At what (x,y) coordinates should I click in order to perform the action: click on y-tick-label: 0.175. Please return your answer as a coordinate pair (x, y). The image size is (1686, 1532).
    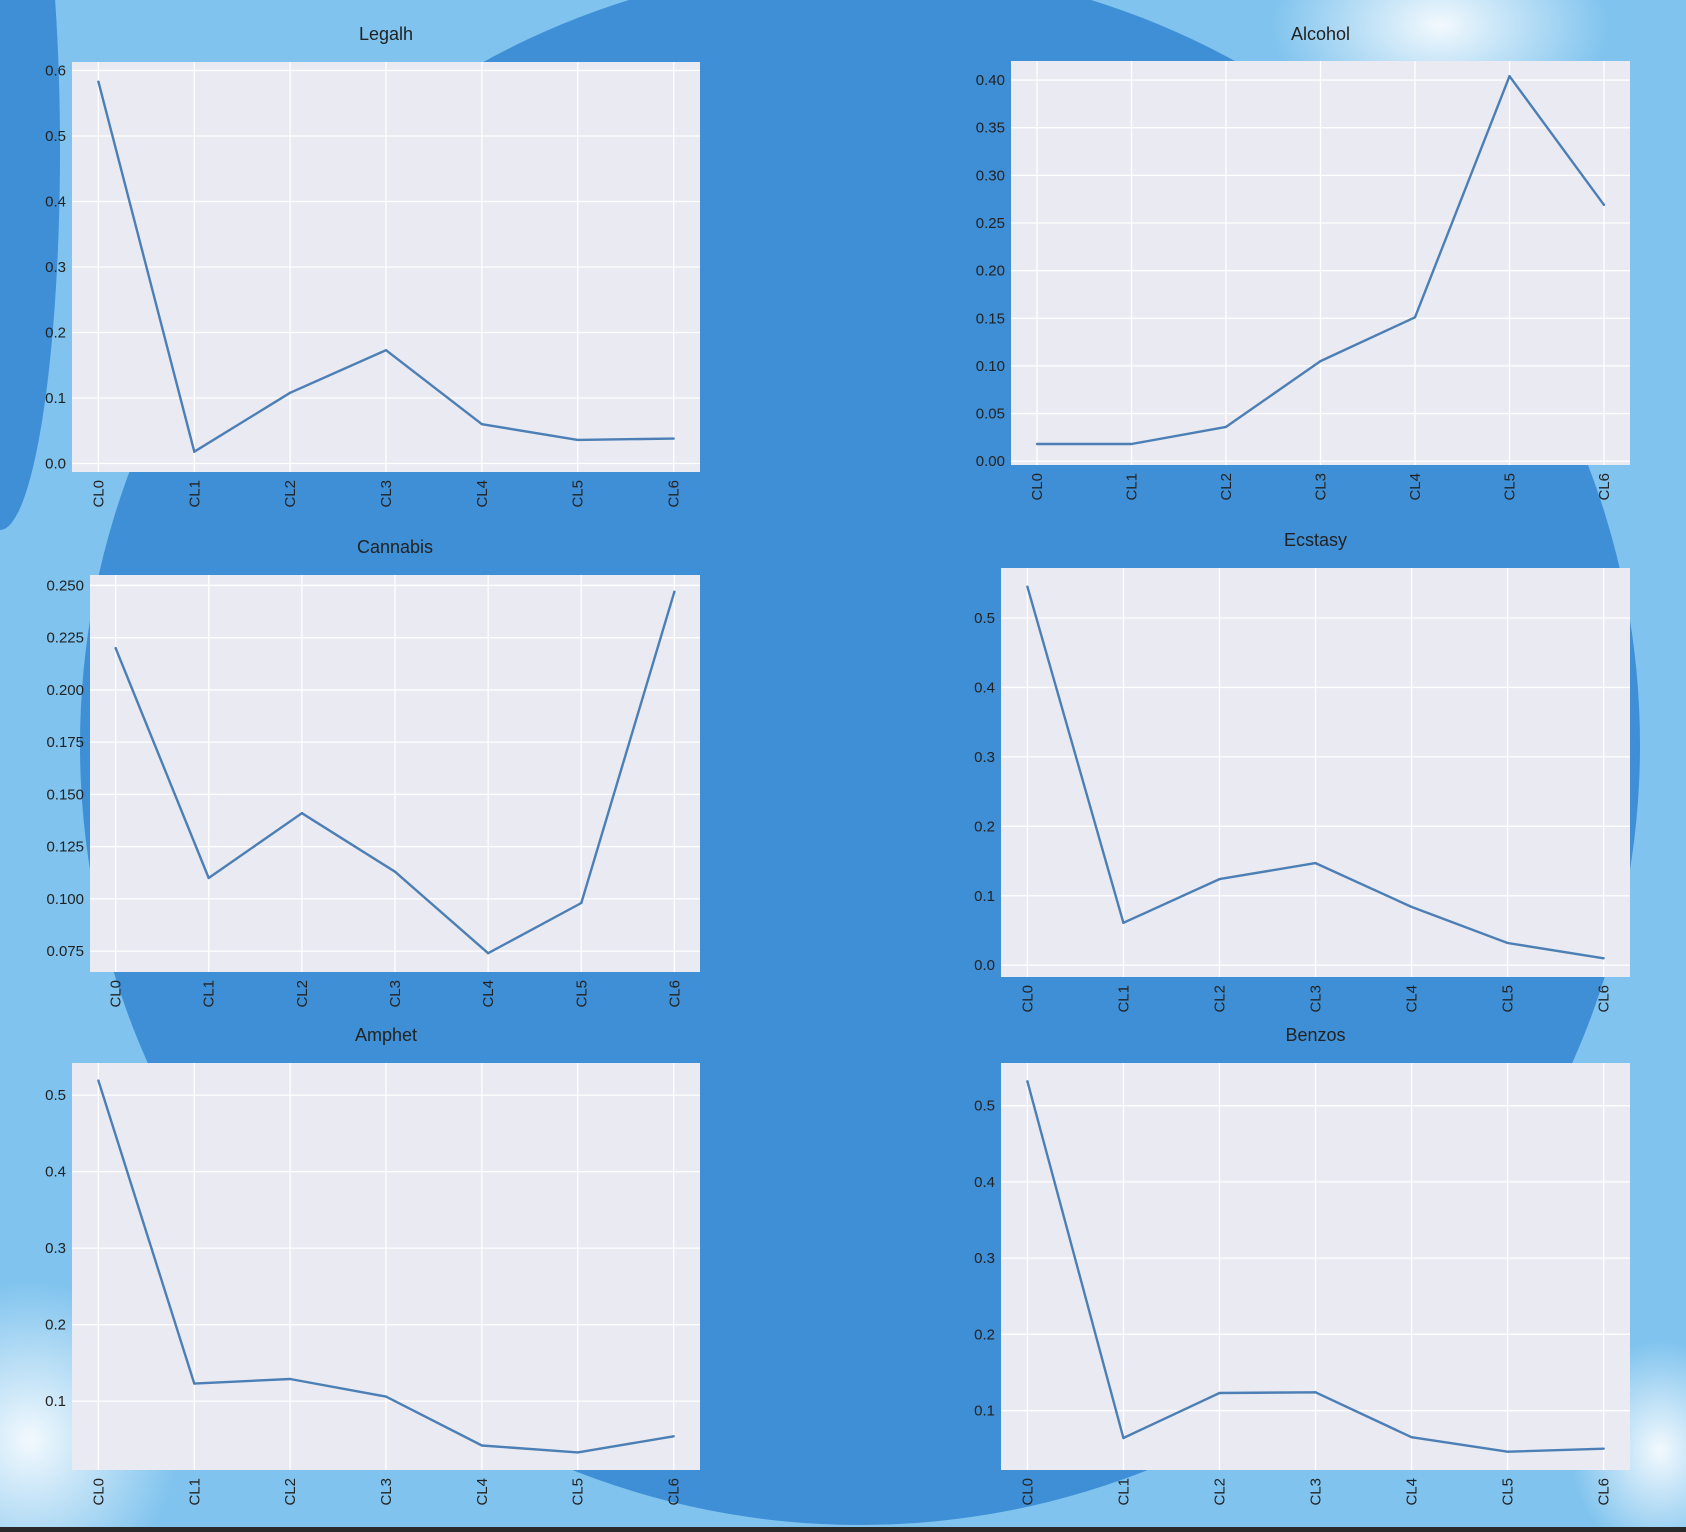
    Looking at the image, I should click on (65, 742).